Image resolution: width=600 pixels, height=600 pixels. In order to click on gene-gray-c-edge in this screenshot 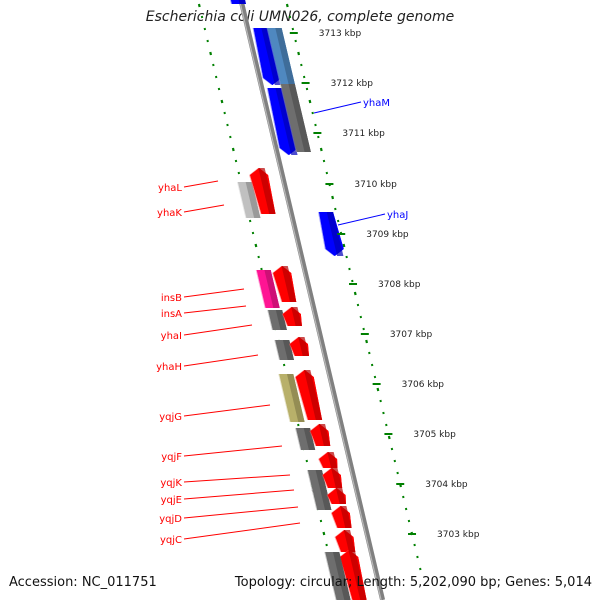, I will do `click(309, 439)`.